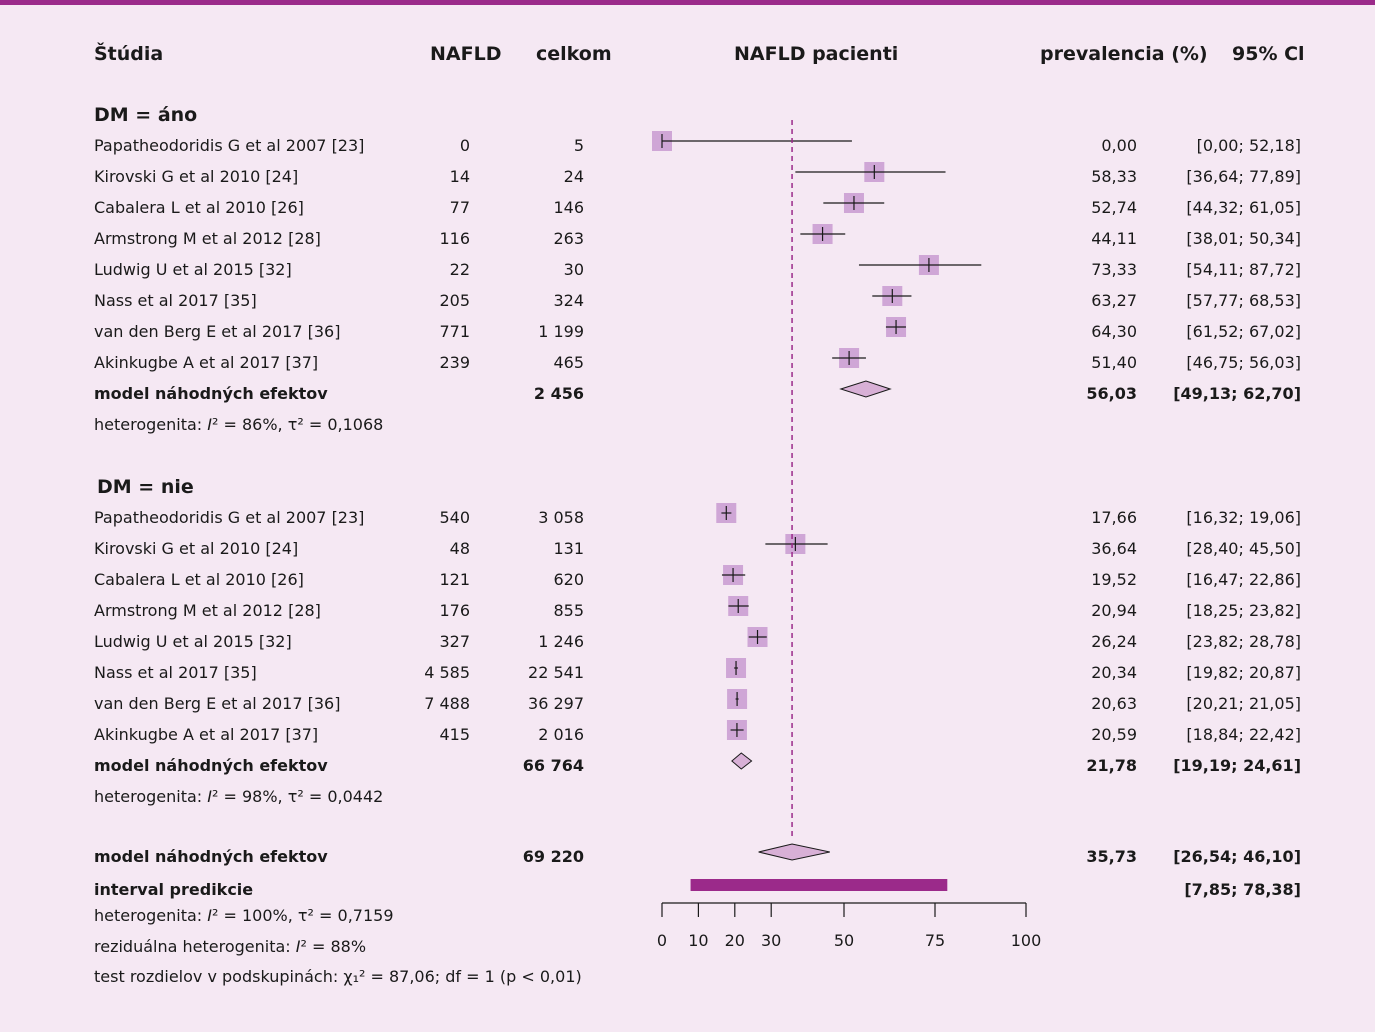 Image resolution: width=1375 pixels, height=1032 pixels. What do you see at coordinates (1114, 548) in the screenshot?
I see `study-prevalence: 36,64` at bounding box center [1114, 548].